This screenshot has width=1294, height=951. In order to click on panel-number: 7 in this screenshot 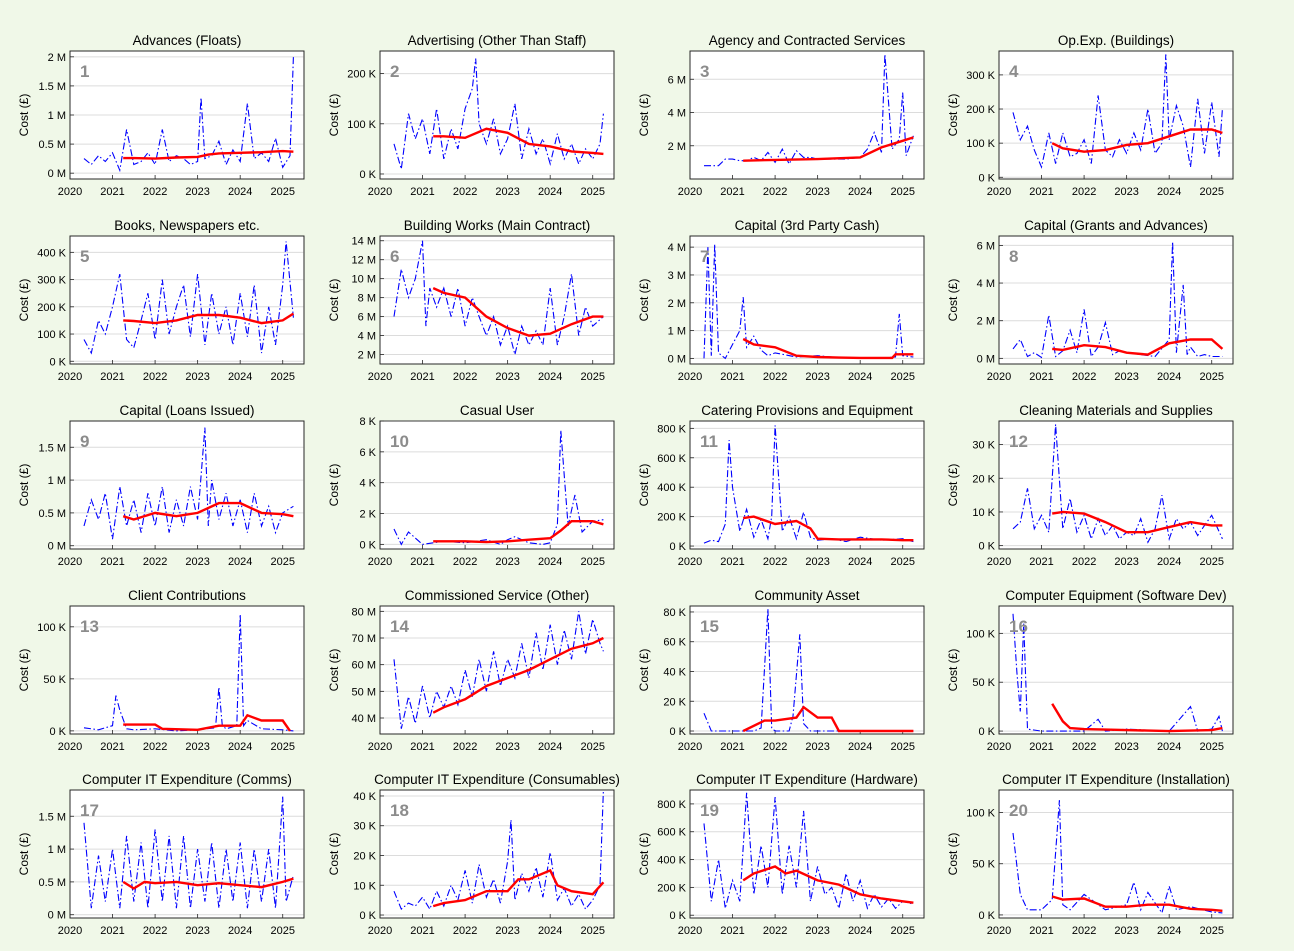, I will do `click(704, 256)`.